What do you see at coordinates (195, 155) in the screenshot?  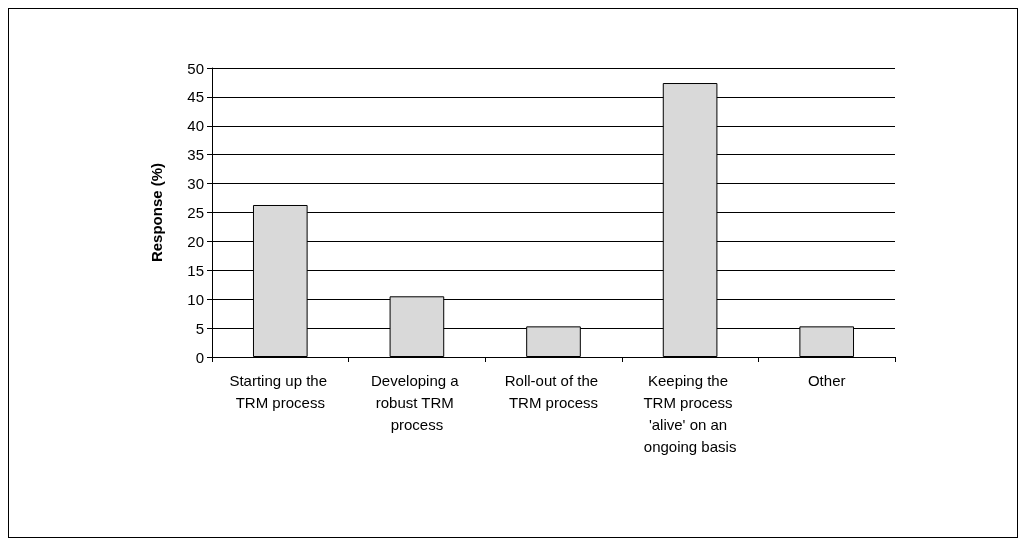 I see `y-tick-label: 35` at bounding box center [195, 155].